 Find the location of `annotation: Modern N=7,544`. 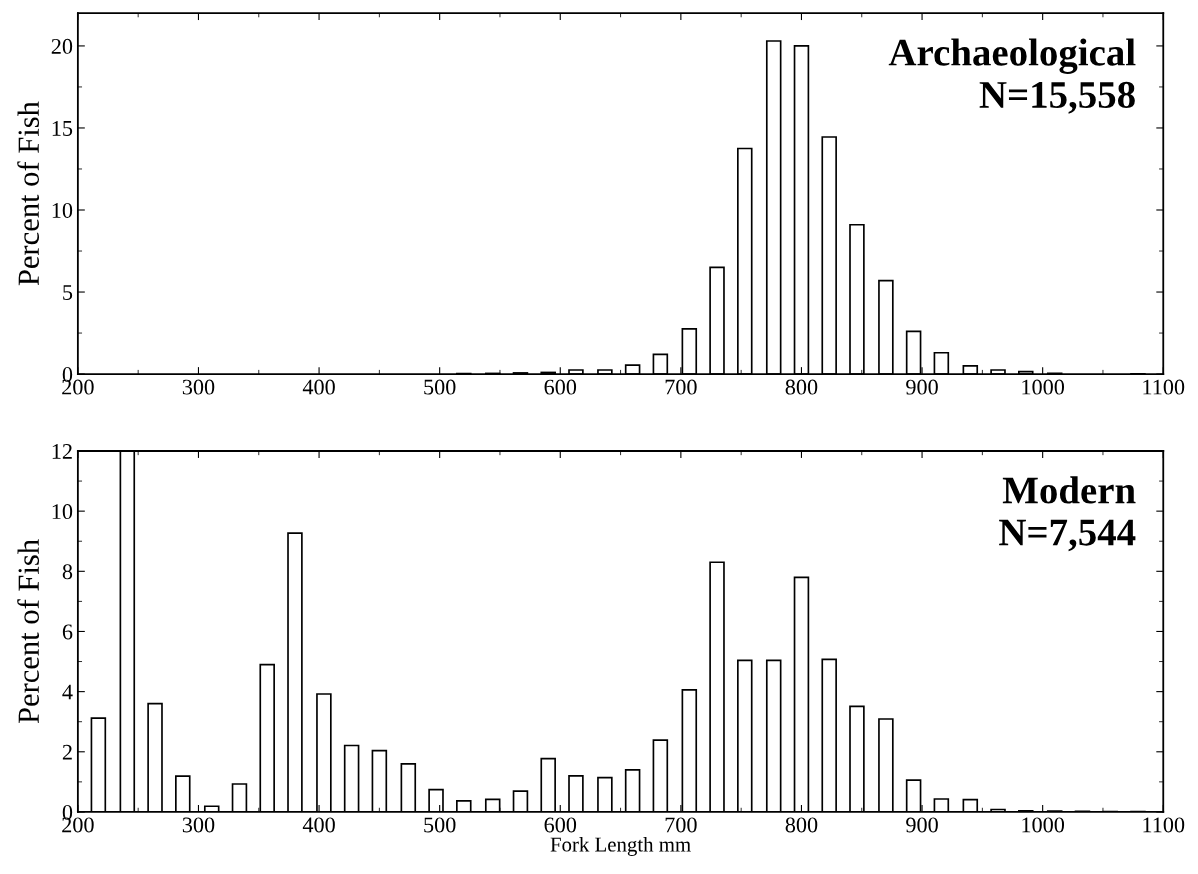

annotation: Modern N=7,544 is located at coordinates (1067, 514).